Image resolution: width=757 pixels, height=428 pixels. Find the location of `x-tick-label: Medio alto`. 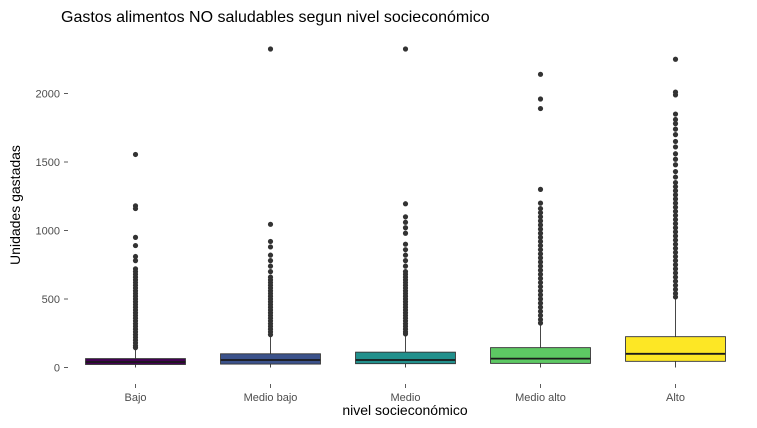

x-tick-label: Medio alto is located at coordinates (540, 398).